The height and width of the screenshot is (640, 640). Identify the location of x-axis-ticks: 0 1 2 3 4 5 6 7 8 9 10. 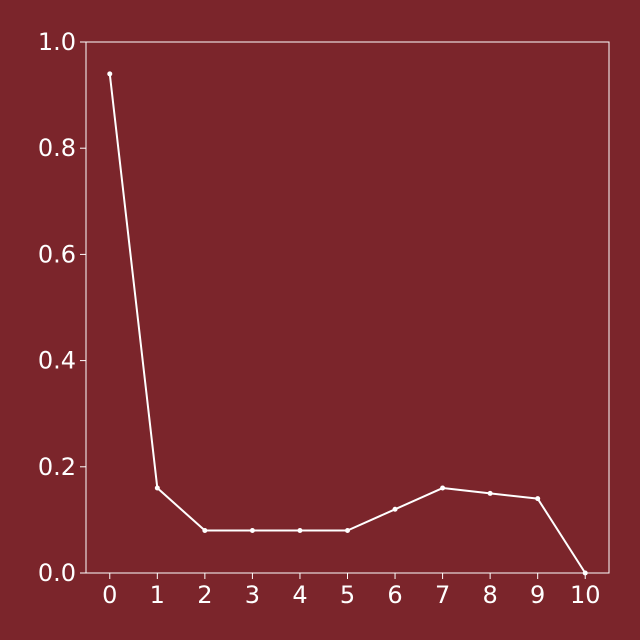
(351, 591).